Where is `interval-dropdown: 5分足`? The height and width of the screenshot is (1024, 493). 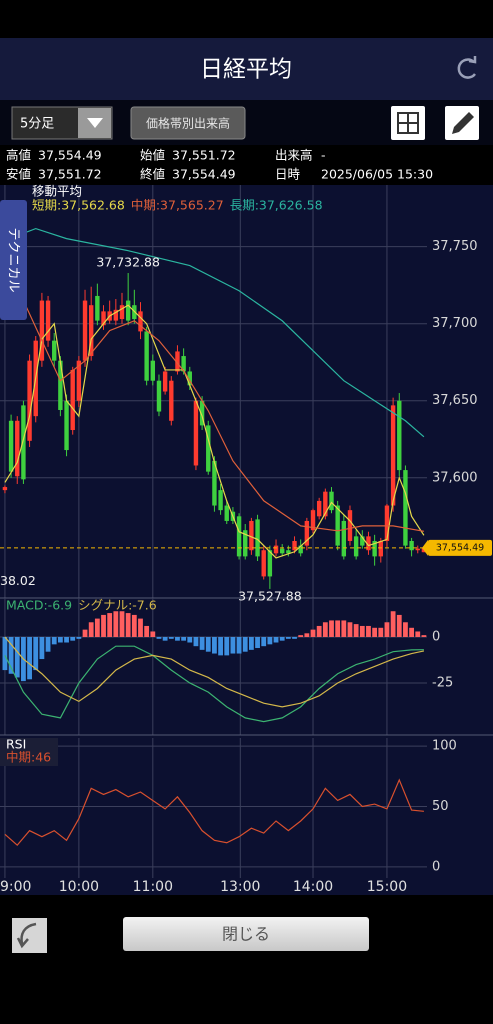
interval-dropdown: 5分足 is located at coordinates (62, 123).